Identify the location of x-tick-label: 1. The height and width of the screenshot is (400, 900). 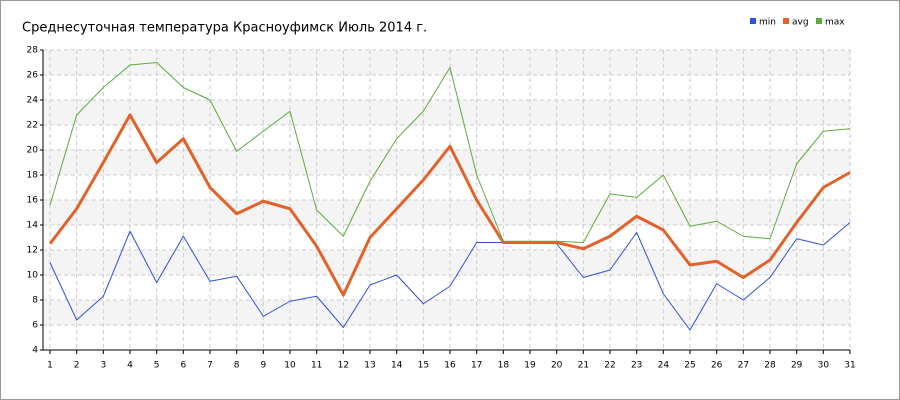
(50, 366).